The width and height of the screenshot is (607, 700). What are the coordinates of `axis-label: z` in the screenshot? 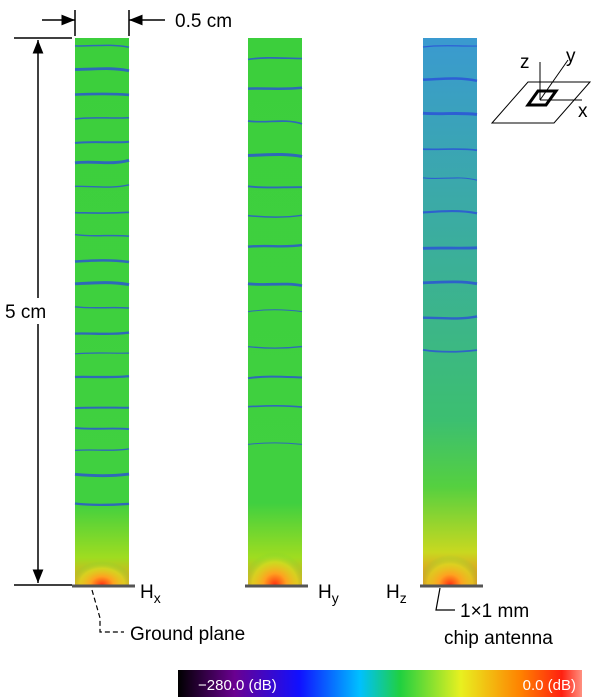 It's located at (525, 62).